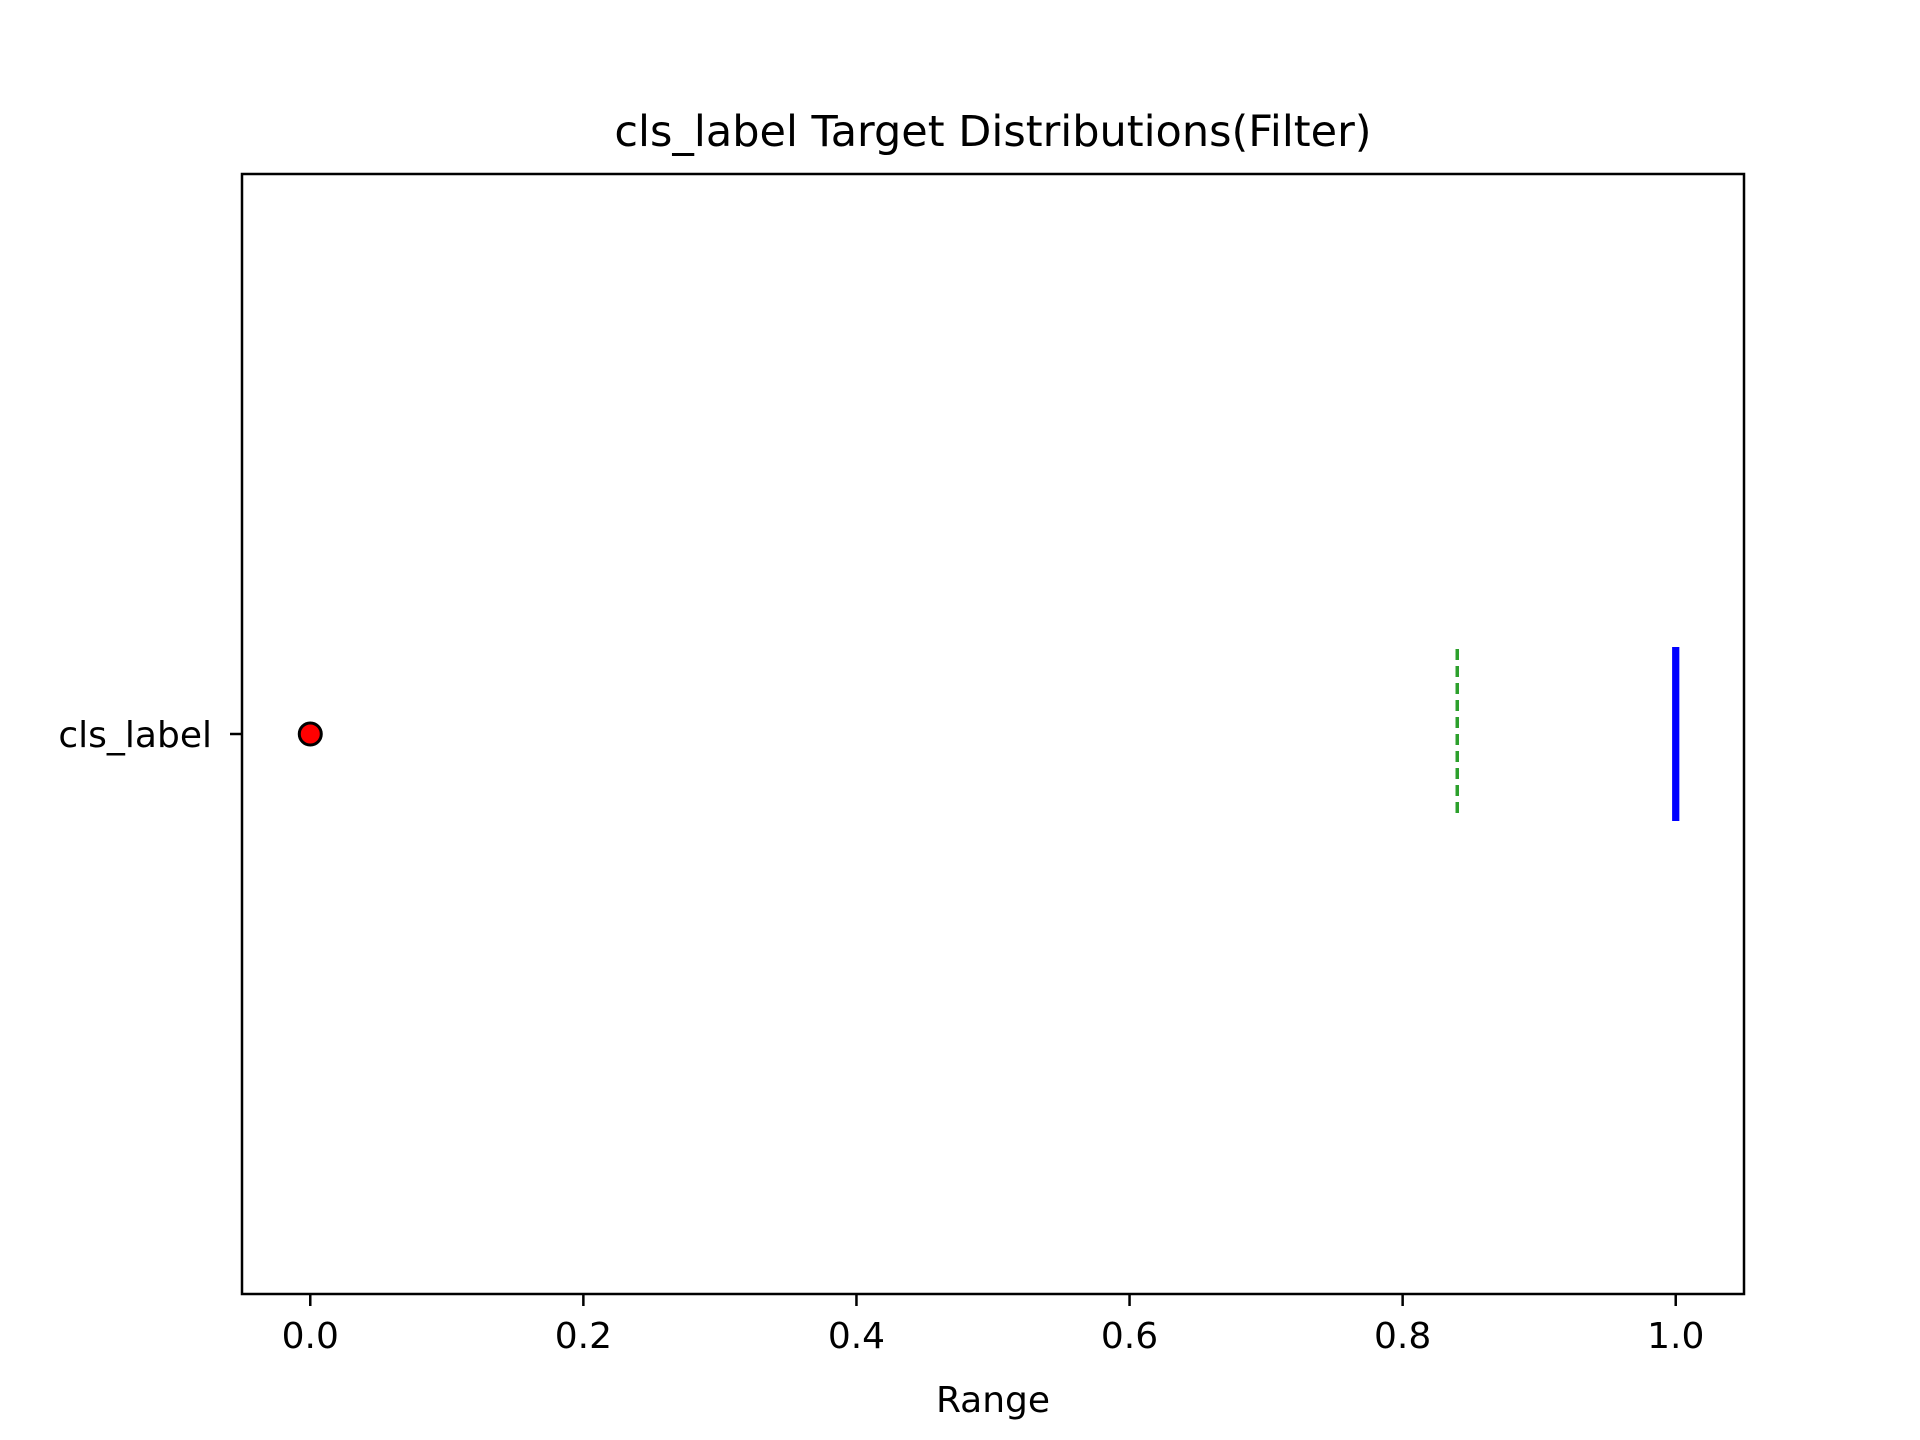 This screenshot has height=1440, width=1920. What do you see at coordinates (310, 1336) in the screenshot?
I see `x-tick-label: 0.0` at bounding box center [310, 1336].